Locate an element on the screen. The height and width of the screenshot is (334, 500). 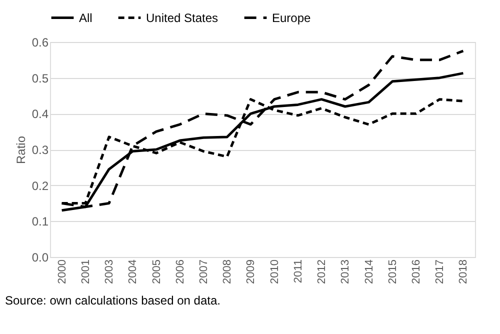
y-tick-label: 0.1 is located at coordinates (40, 221).